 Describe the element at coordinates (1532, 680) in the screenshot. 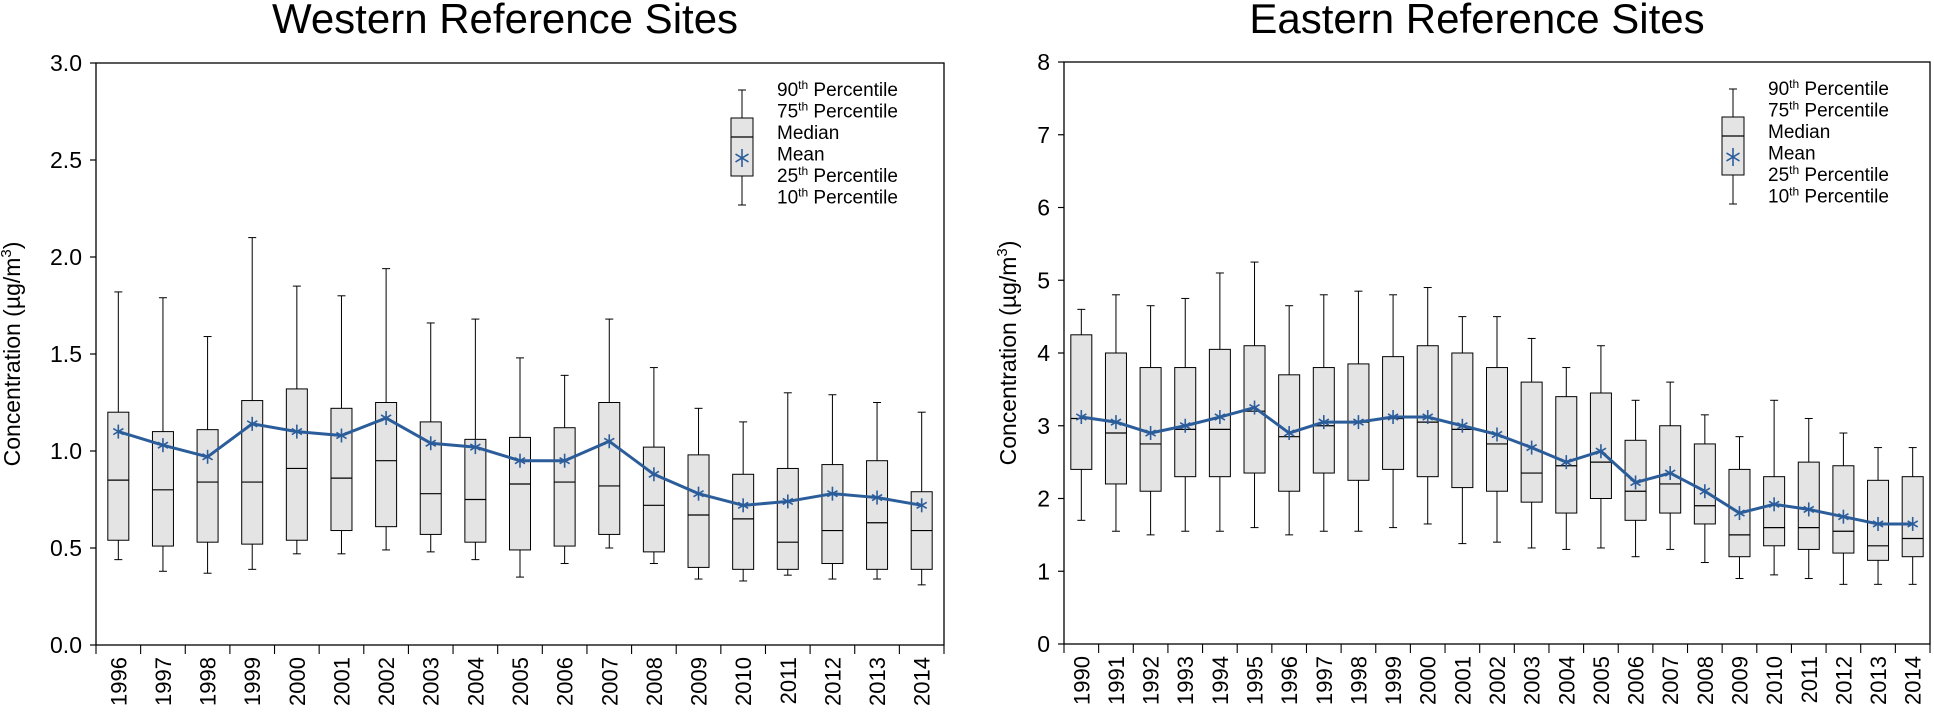

I see `x-tick-label-east: 2003` at that location.